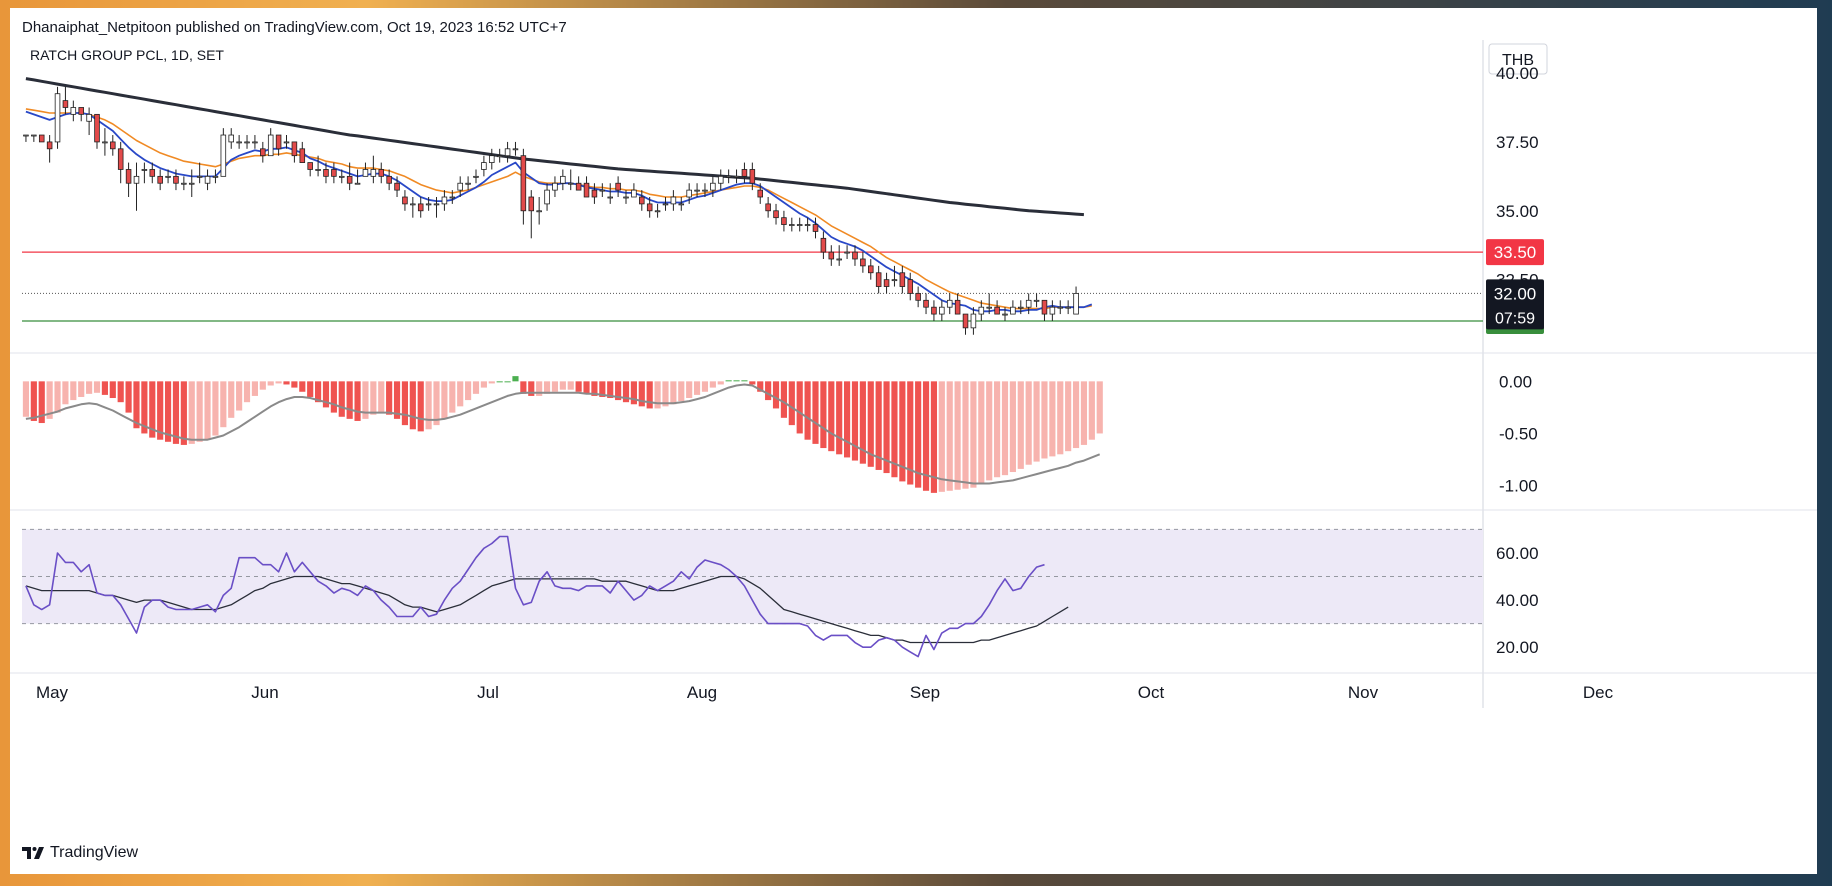 This screenshot has height=886, width=1832. I want to click on level-badge, so click(1515, 252).